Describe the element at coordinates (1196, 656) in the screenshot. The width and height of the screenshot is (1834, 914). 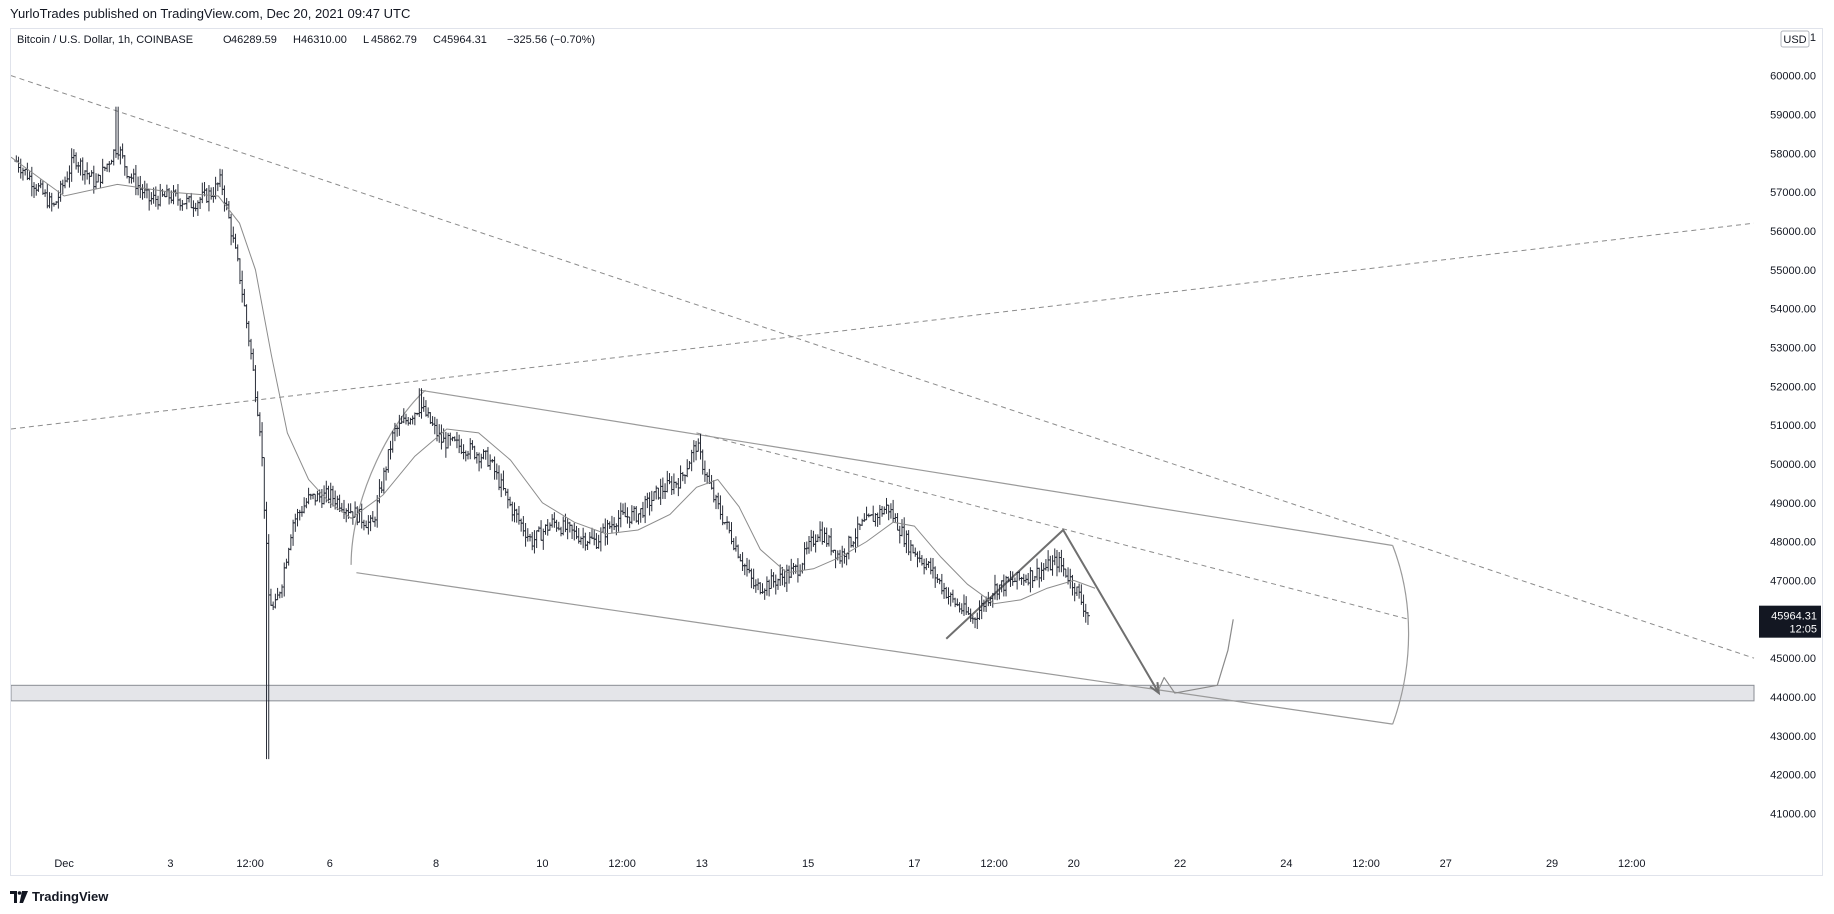
I see `hand-drawn-curve` at that location.